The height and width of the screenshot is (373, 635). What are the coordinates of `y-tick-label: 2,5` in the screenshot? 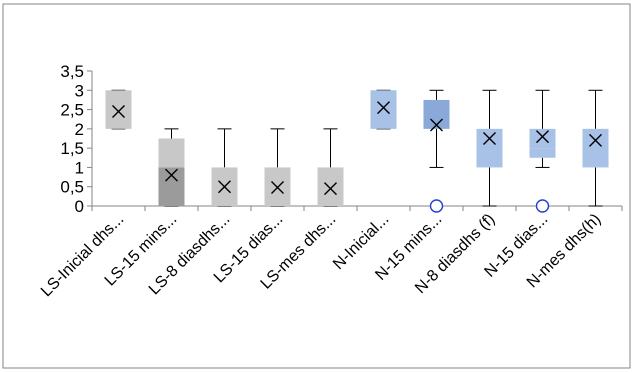 It's located at (72, 110).